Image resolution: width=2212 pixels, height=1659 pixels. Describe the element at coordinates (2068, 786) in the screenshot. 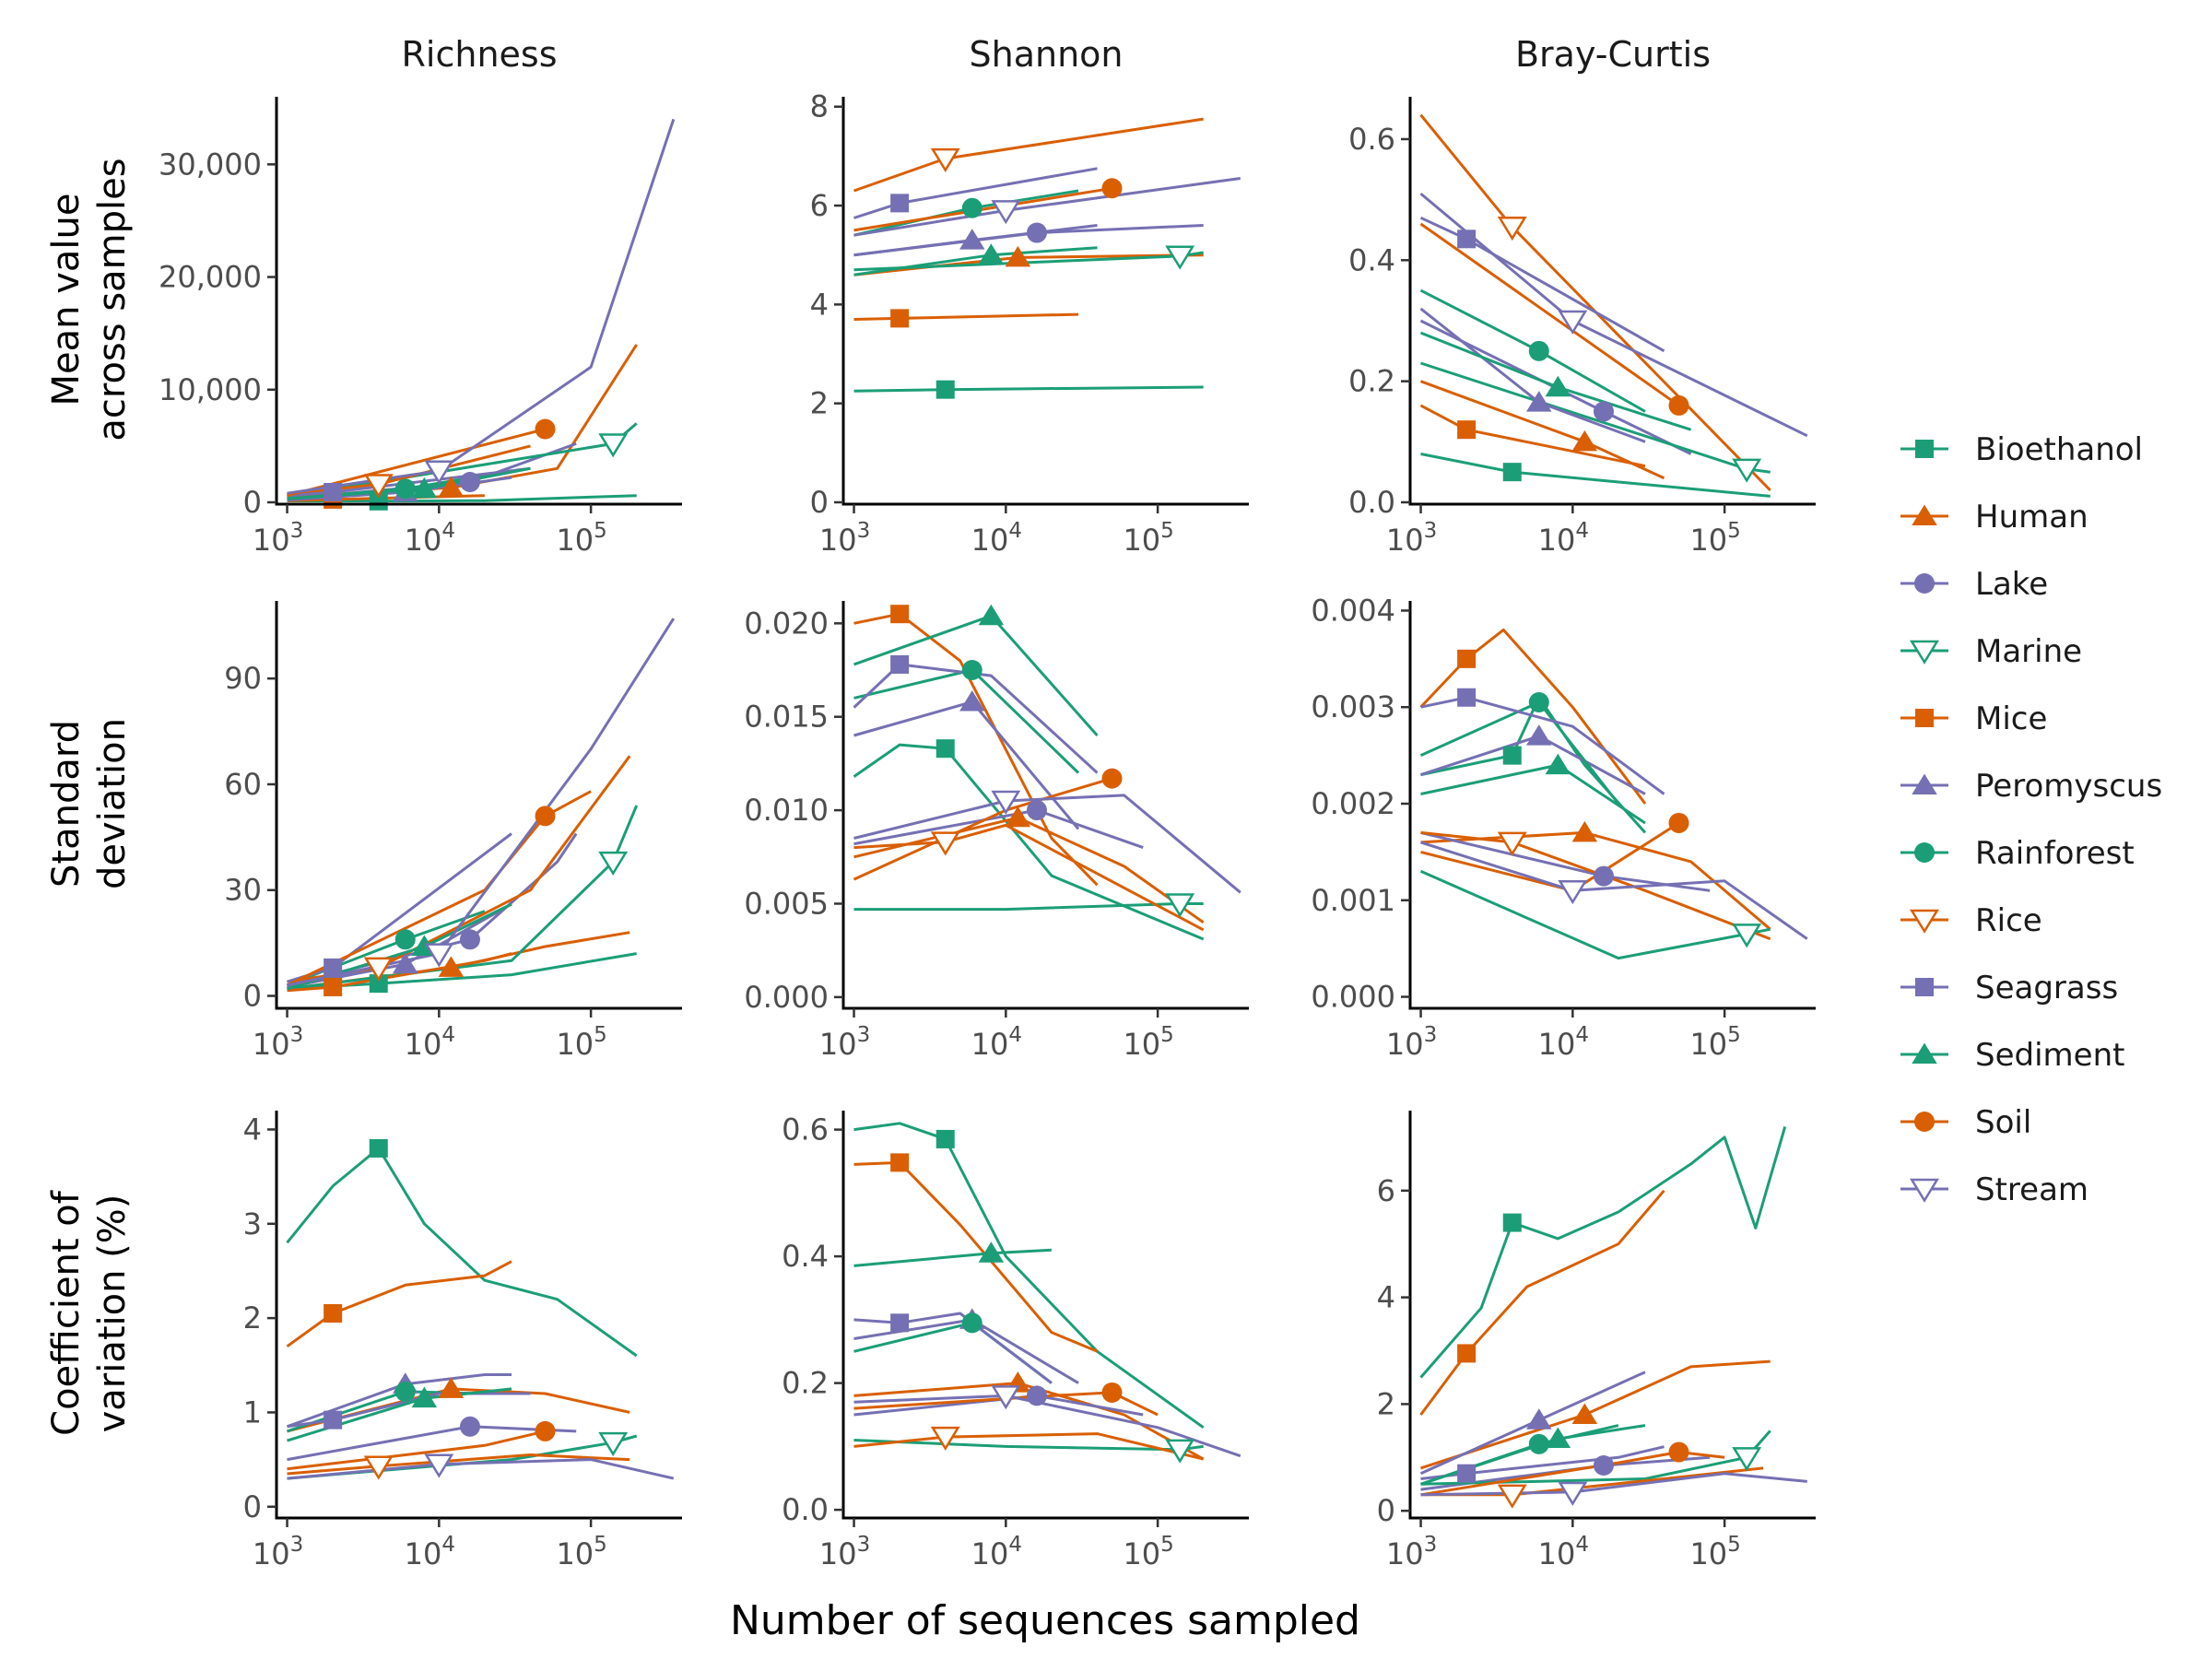

I see `legend-label: Peromyscus` at that location.